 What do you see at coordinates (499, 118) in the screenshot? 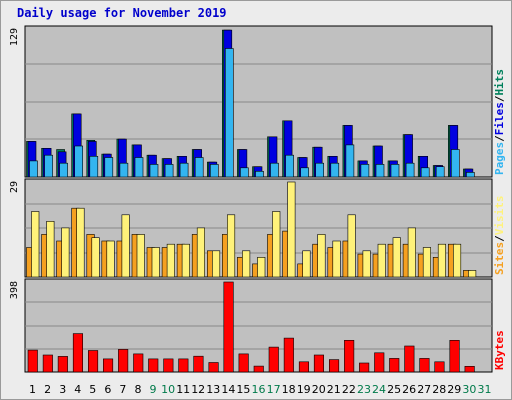
I see `legend-entry: Files` at bounding box center [499, 118].